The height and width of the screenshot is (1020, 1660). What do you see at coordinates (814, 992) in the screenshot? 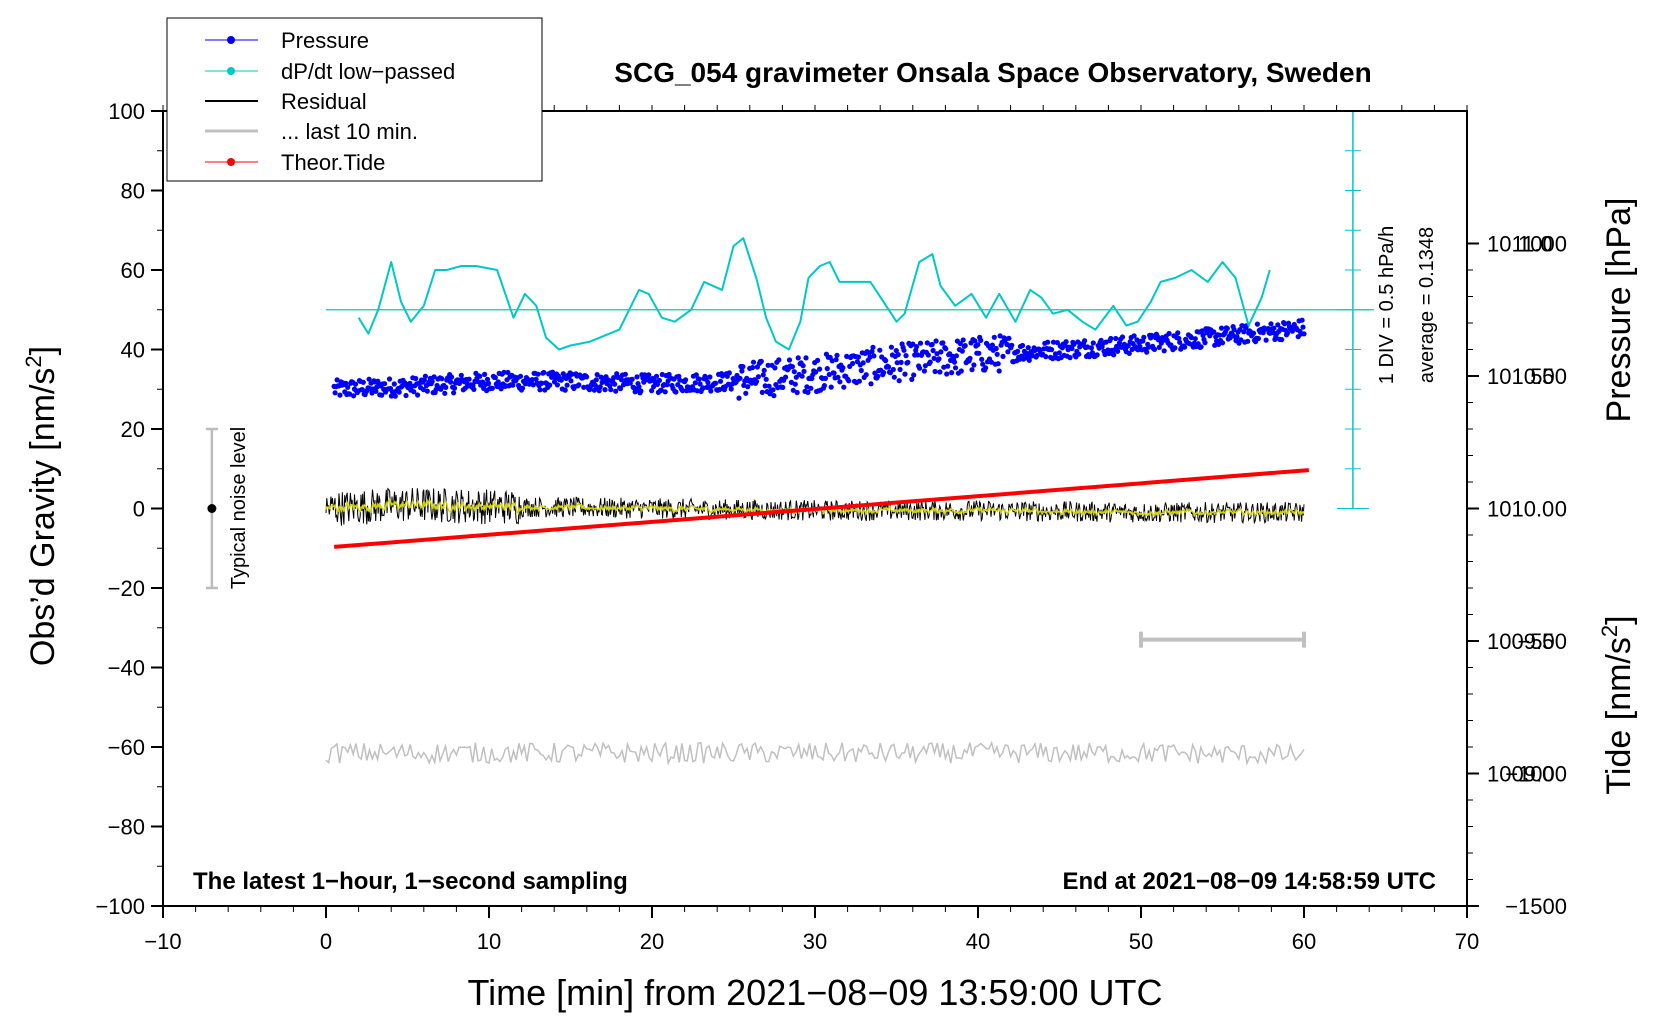
I see `x-axis-label: Time [min] from 2021−08−09 13:59:00 UTC` at bounding box center [814, 992].